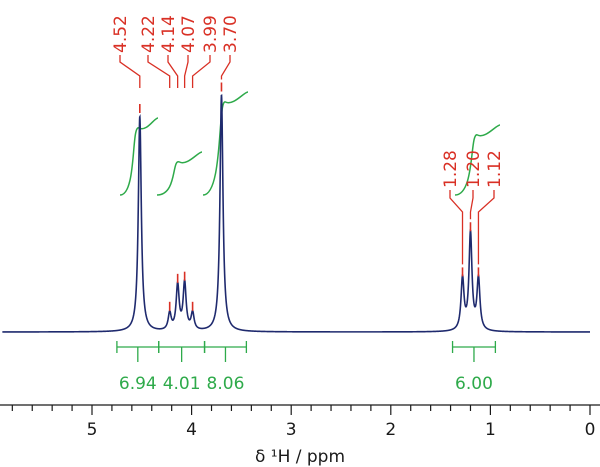 The width and height of the screenshot is (600, 467). What do you see at coordinates (474, 384) in the screenshot?
I see `integral-value: 6.00` at bounding box center [474, 384].